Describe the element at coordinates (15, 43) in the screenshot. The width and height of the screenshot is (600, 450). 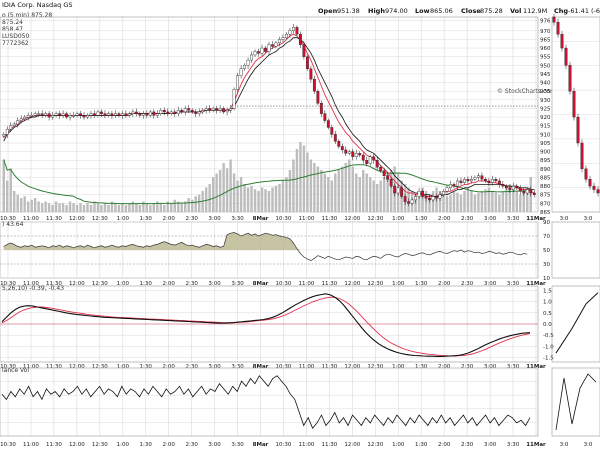
I see `overlay-value-4: 7772362` at that location.